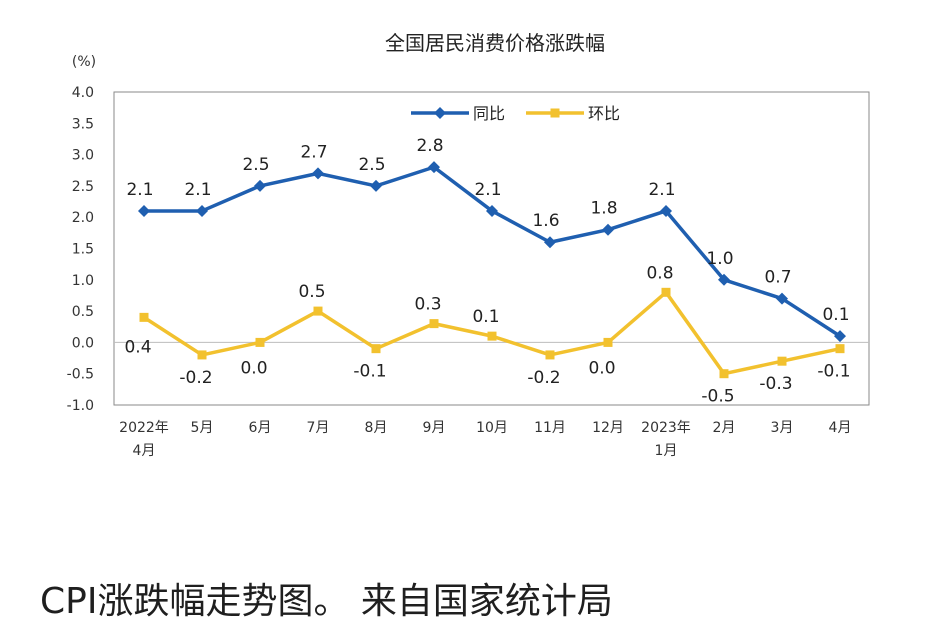 The image size is (945, 624). What do you see at coordinates (489, 113) in the screenshot?
I see `legend-label: 同比` at bounding box center [489, 113].